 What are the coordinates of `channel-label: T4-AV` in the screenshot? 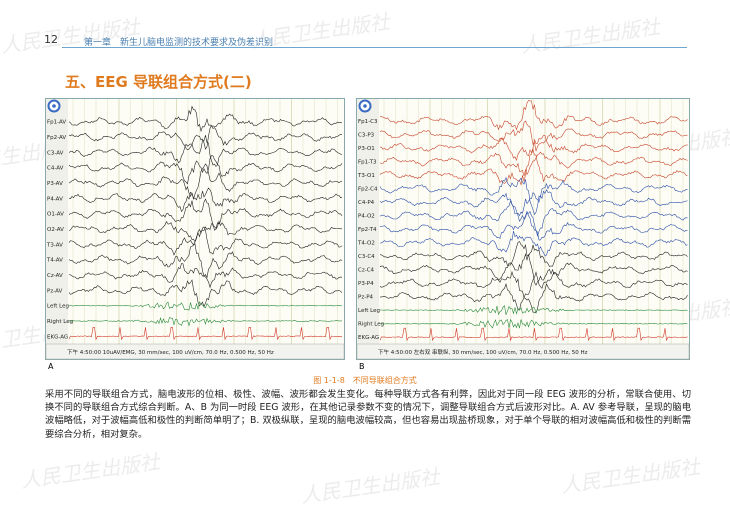 It's located at (54, 261).